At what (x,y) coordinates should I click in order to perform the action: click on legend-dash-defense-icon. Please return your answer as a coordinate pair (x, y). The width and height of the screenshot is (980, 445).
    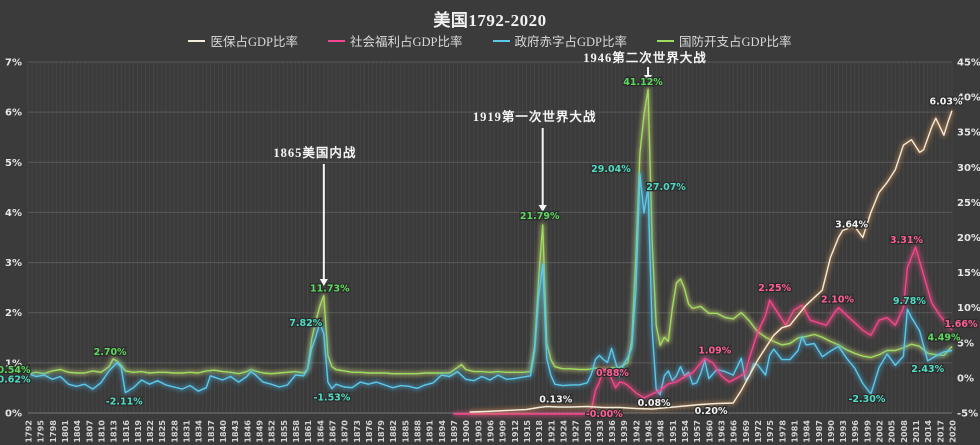
    Looking at the image, I should click on (666, 40).